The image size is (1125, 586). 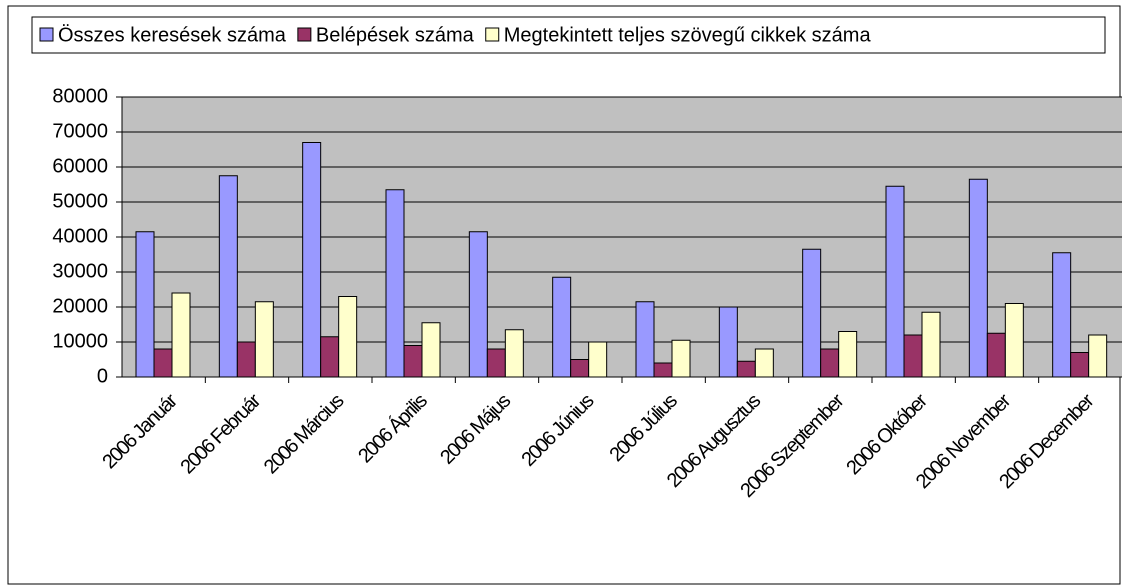 I want to click on legend, so click(x=568, y=35).